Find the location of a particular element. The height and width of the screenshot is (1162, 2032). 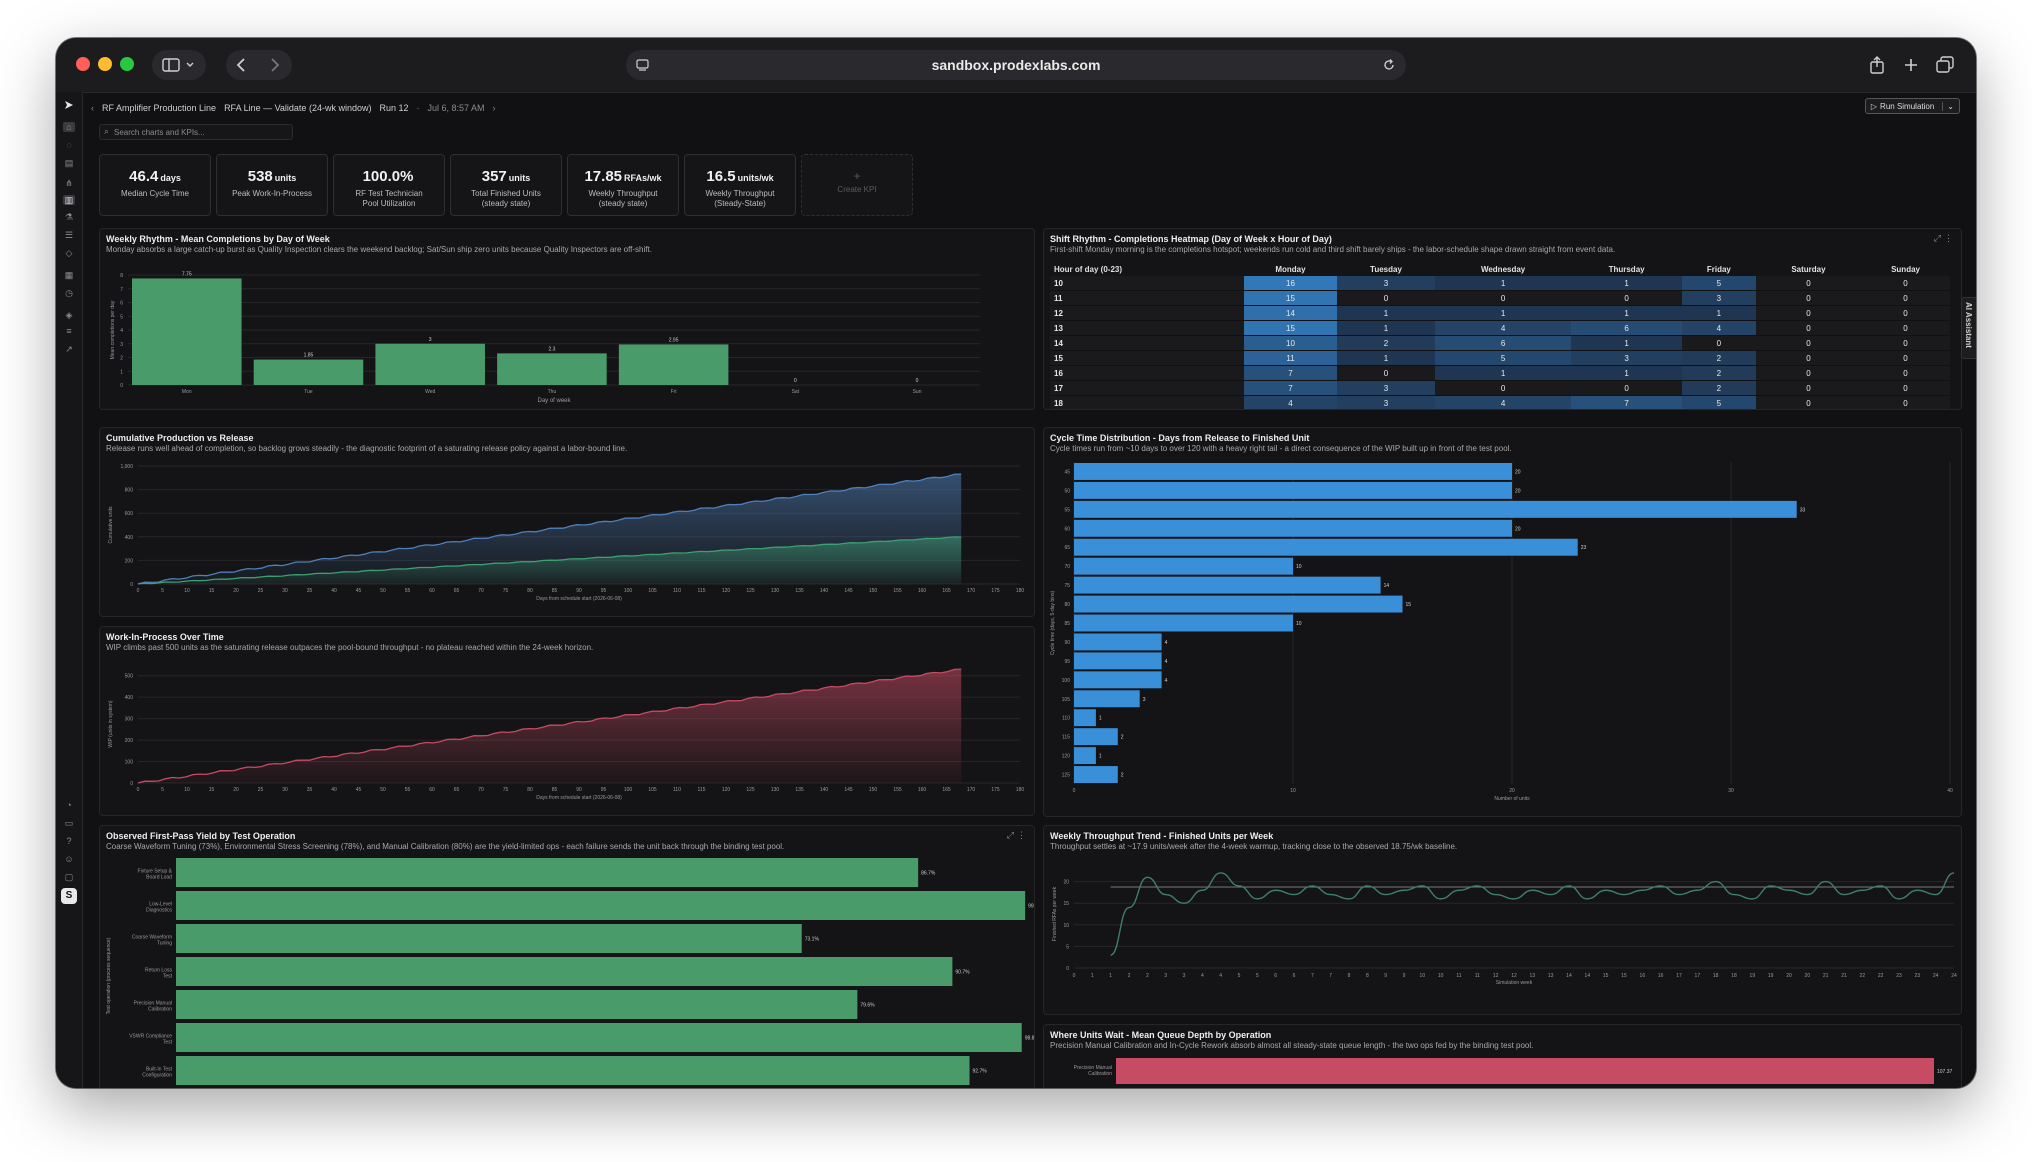

kpi-card: 46.4 days Median Cycle Time is located at coordinates (155, 185).